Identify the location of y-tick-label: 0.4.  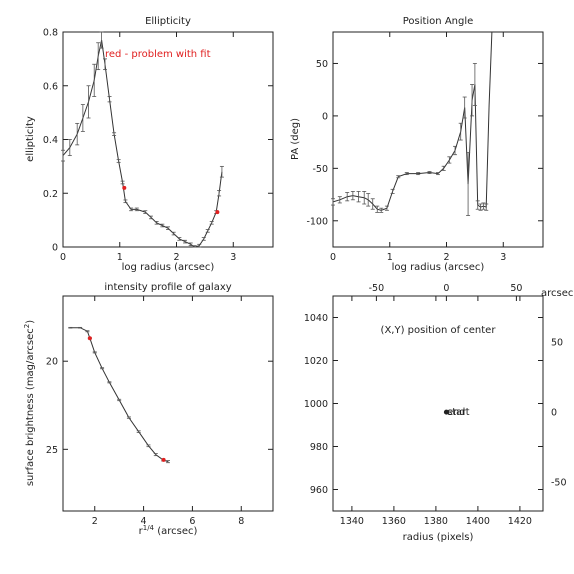
(50, 140).